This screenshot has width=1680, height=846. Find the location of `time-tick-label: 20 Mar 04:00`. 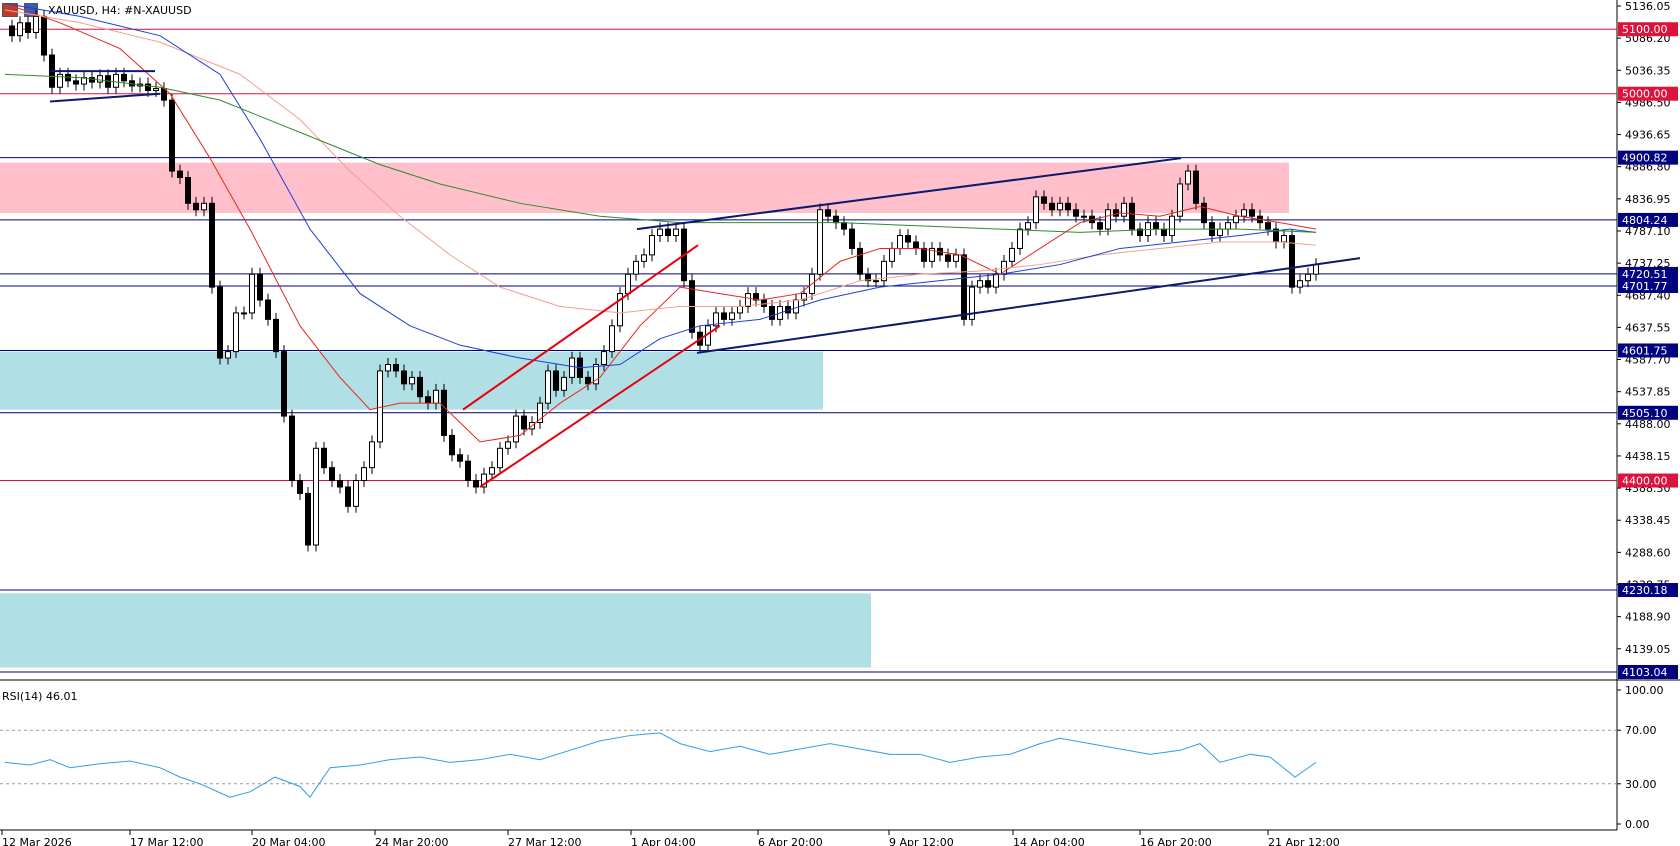

time-tick-label: 20 Mar 04:00 is located at coordinates (288, 841).